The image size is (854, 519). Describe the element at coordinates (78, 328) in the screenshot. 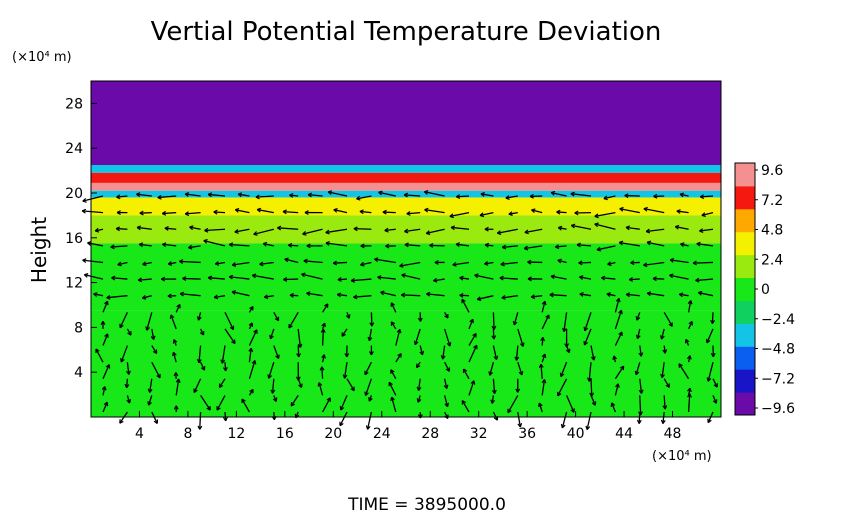

I see `y-tick-label: 8` at that location.